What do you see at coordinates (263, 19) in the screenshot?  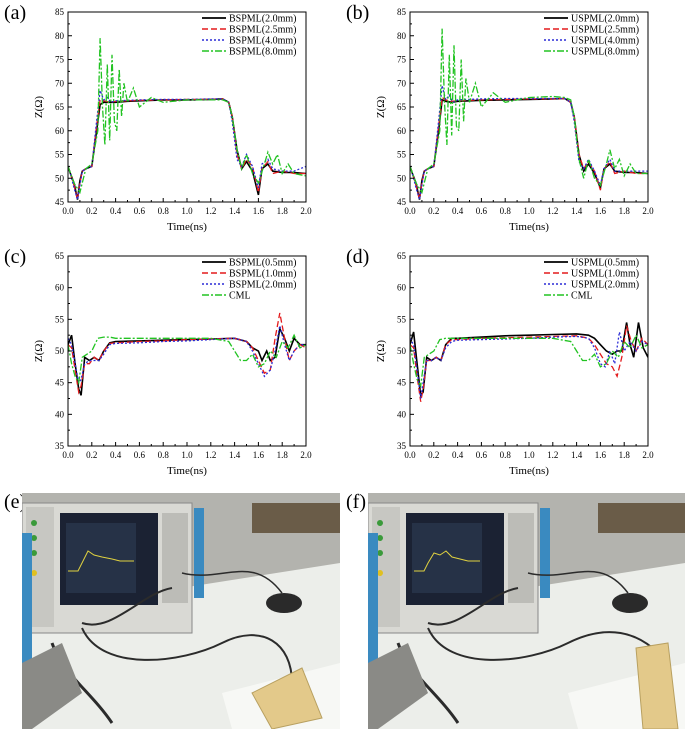 I see `legend-label: BSPML(2.0mm)` at bounding box center [263, 19].